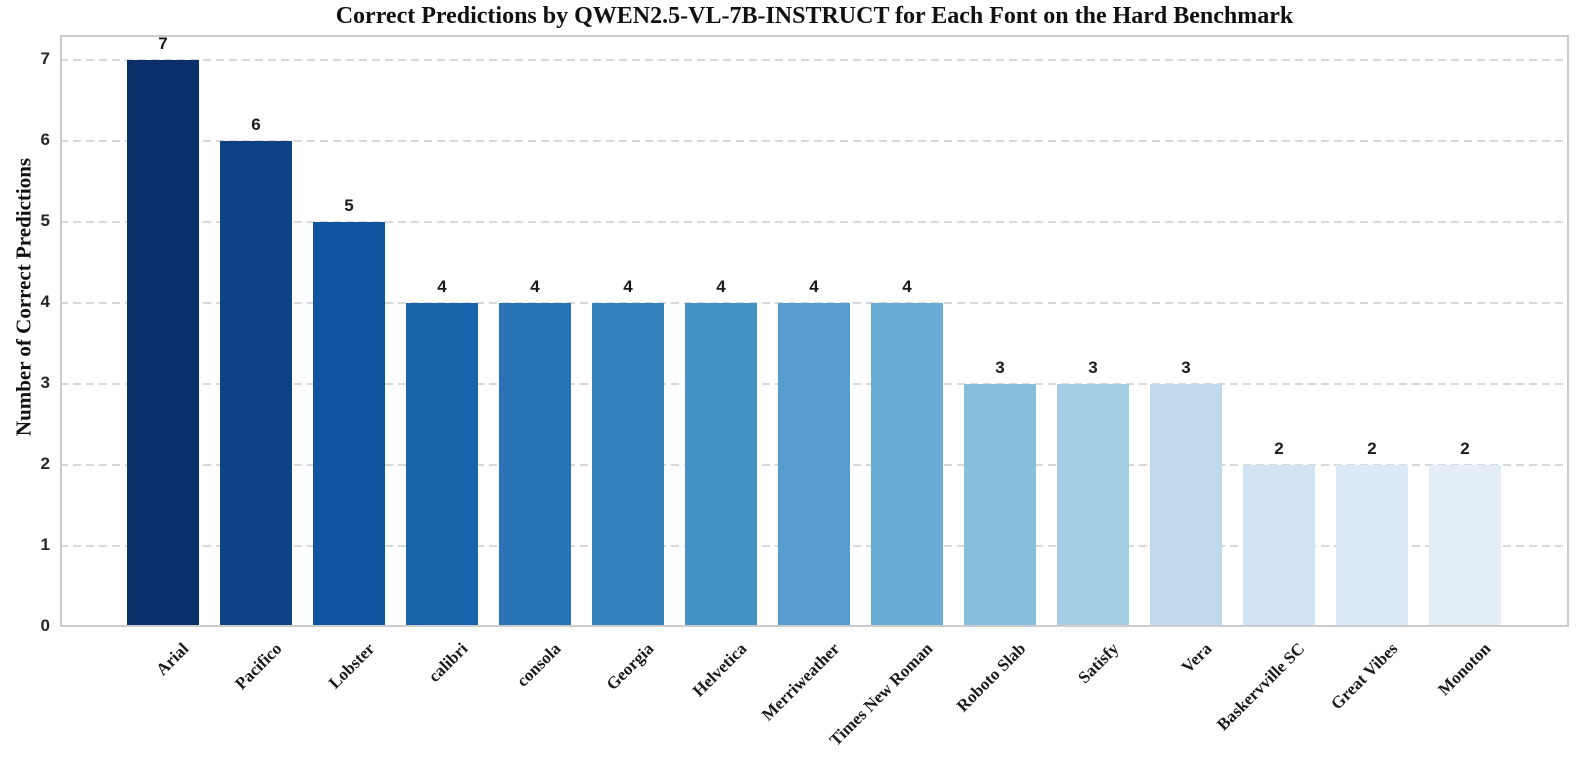 The width and height of the screenshot is (1577, 776). What do you see at coordinates (1093, 505) in the screenshot?
I see `bar-satisfy` at bounding box center [1093, 505].